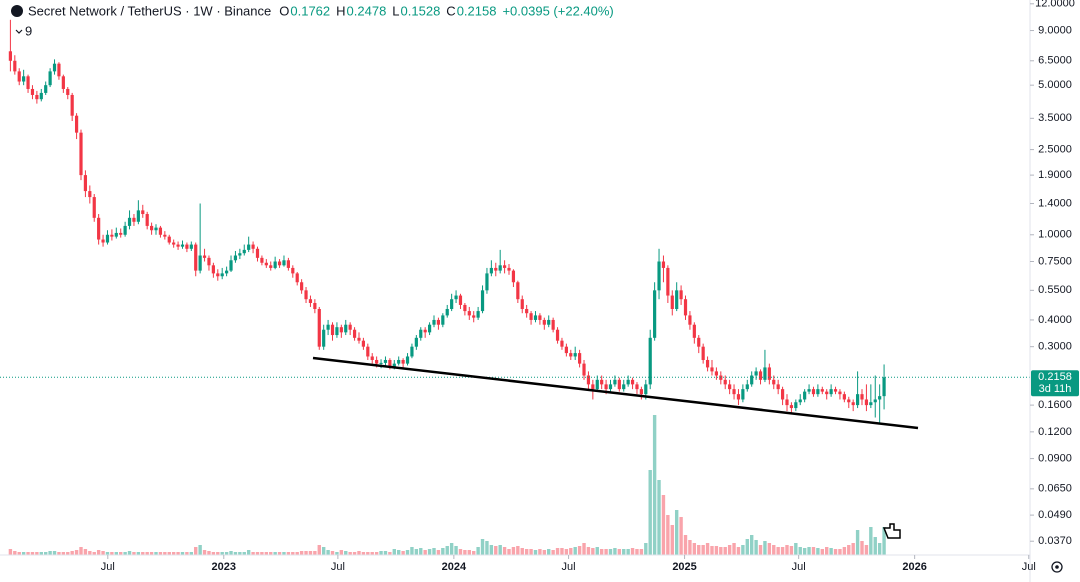  What do you see at coordinates (684, 567) in the screenshot?
I see `x-tick-label: 2025` at bounding box center [684, 567].